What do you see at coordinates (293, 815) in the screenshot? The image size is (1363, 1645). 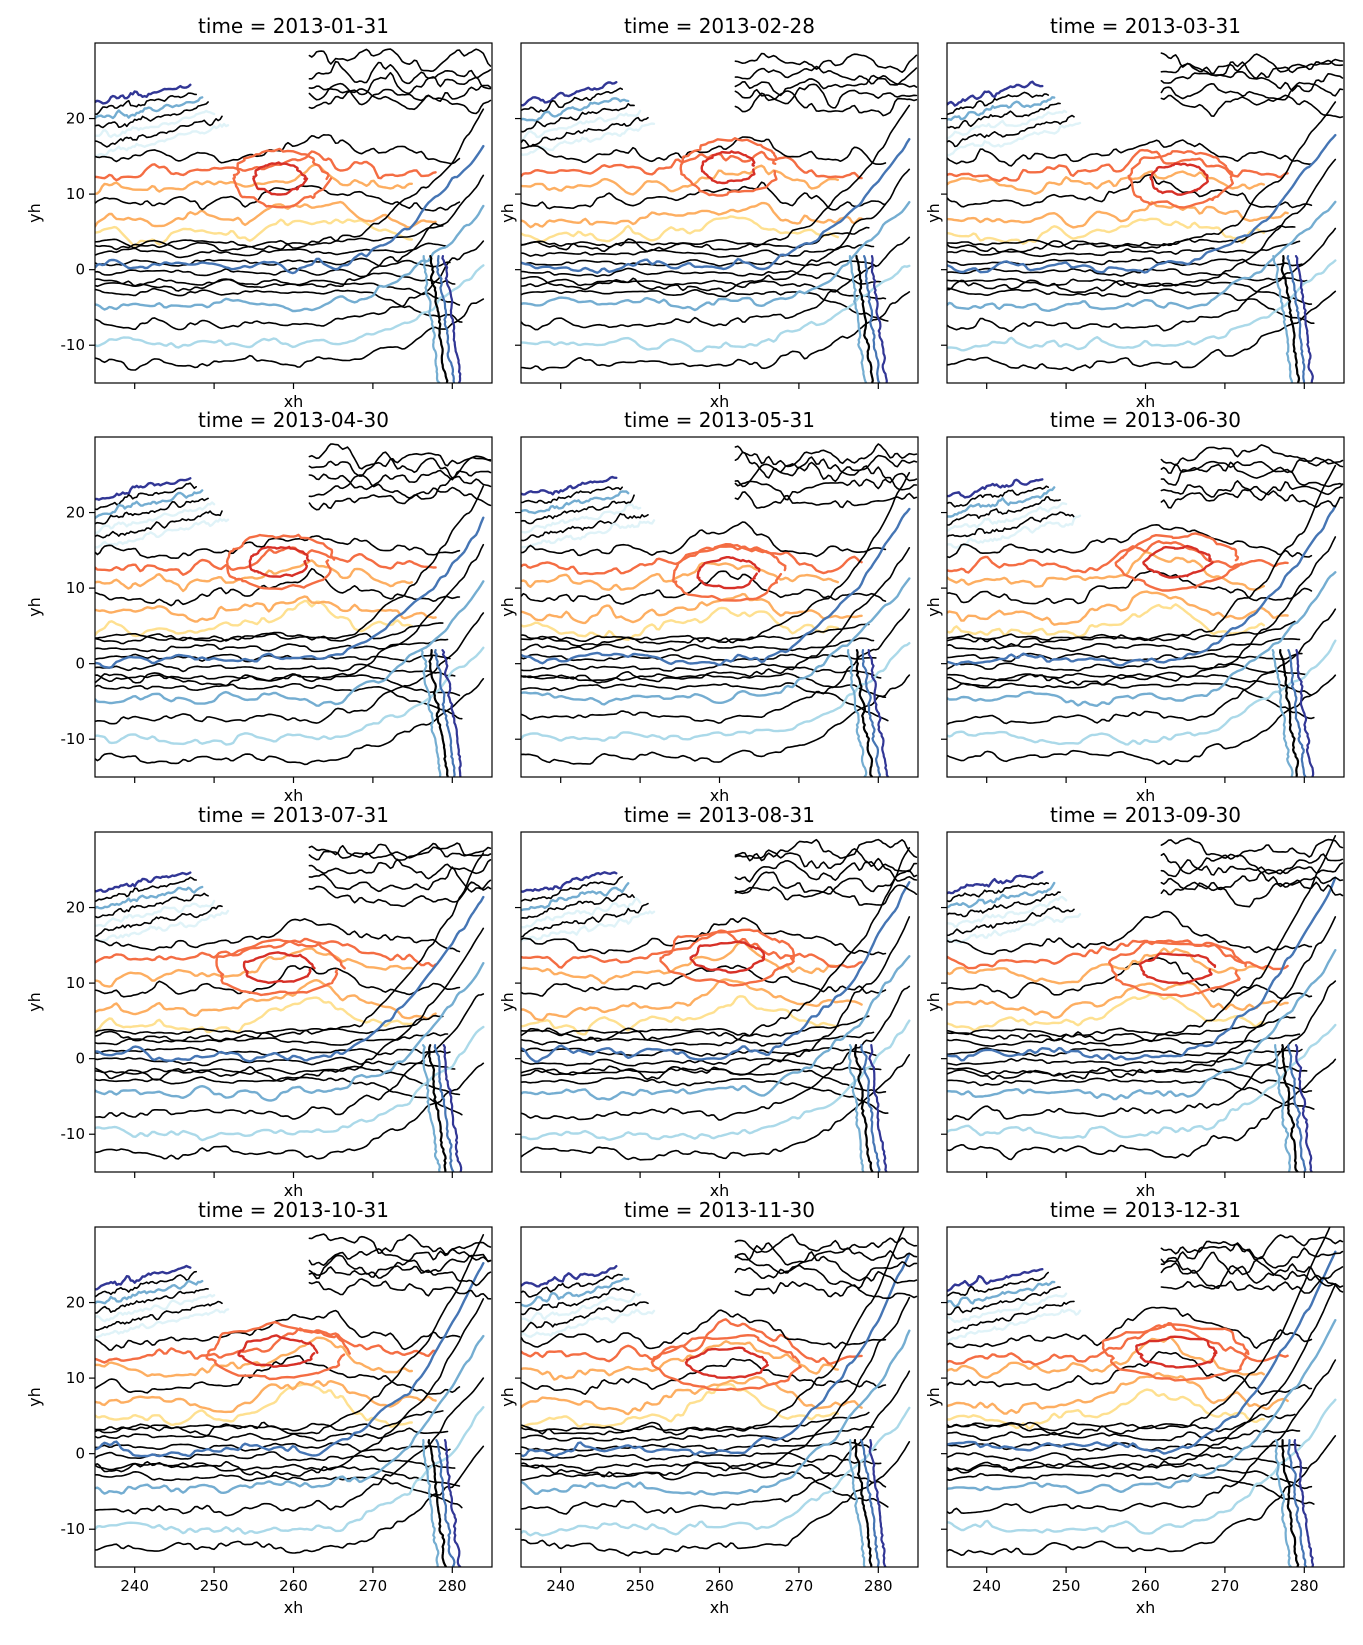 I see `panel-title: time = 2013-07-31` at bounding box center [293, 815].